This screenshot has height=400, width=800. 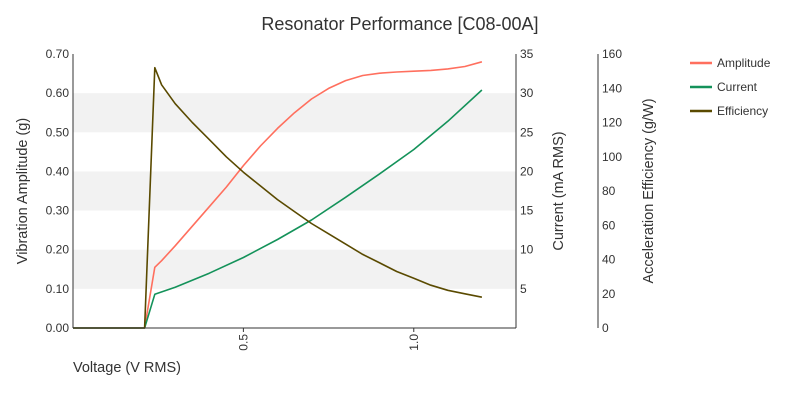 What do you see at coordinates (58, 132) in the screenshot?
I see `y-tick-label-amplitude: 0.50` at bounding box center [58, 132].